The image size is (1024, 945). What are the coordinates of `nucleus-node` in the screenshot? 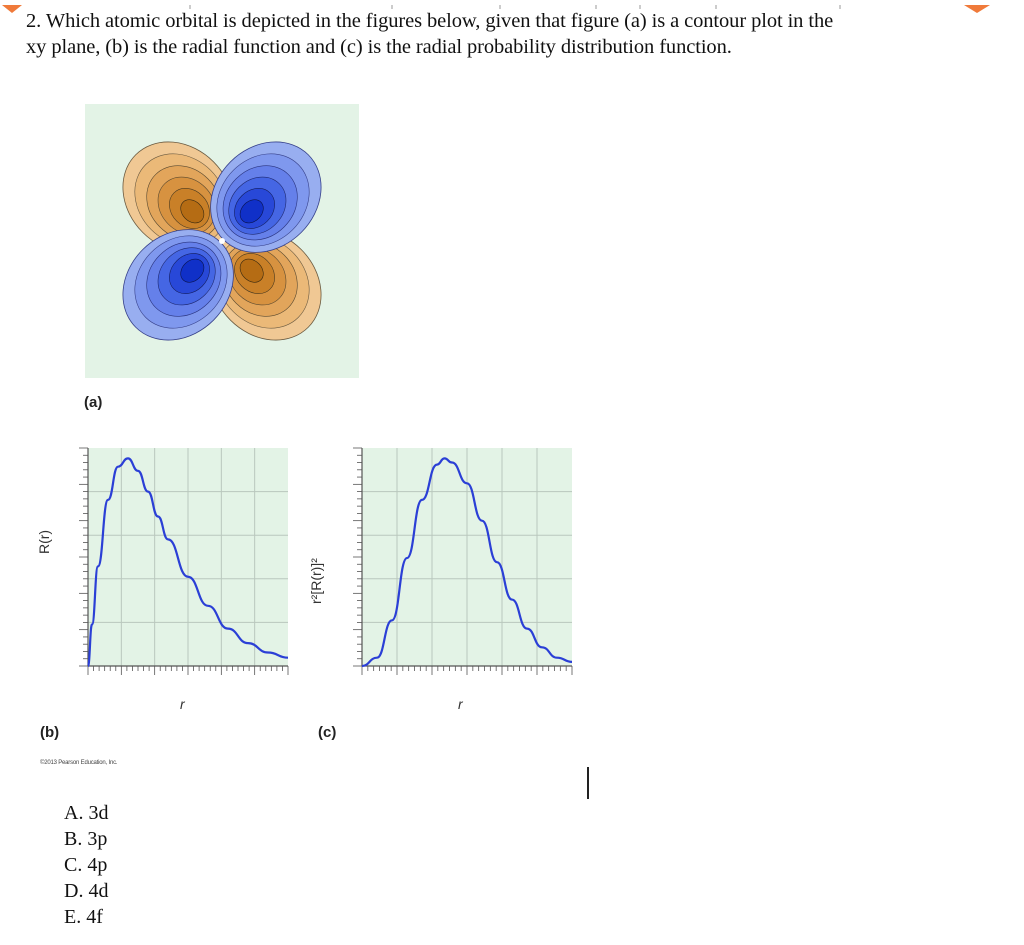 It's located at (222, 241).